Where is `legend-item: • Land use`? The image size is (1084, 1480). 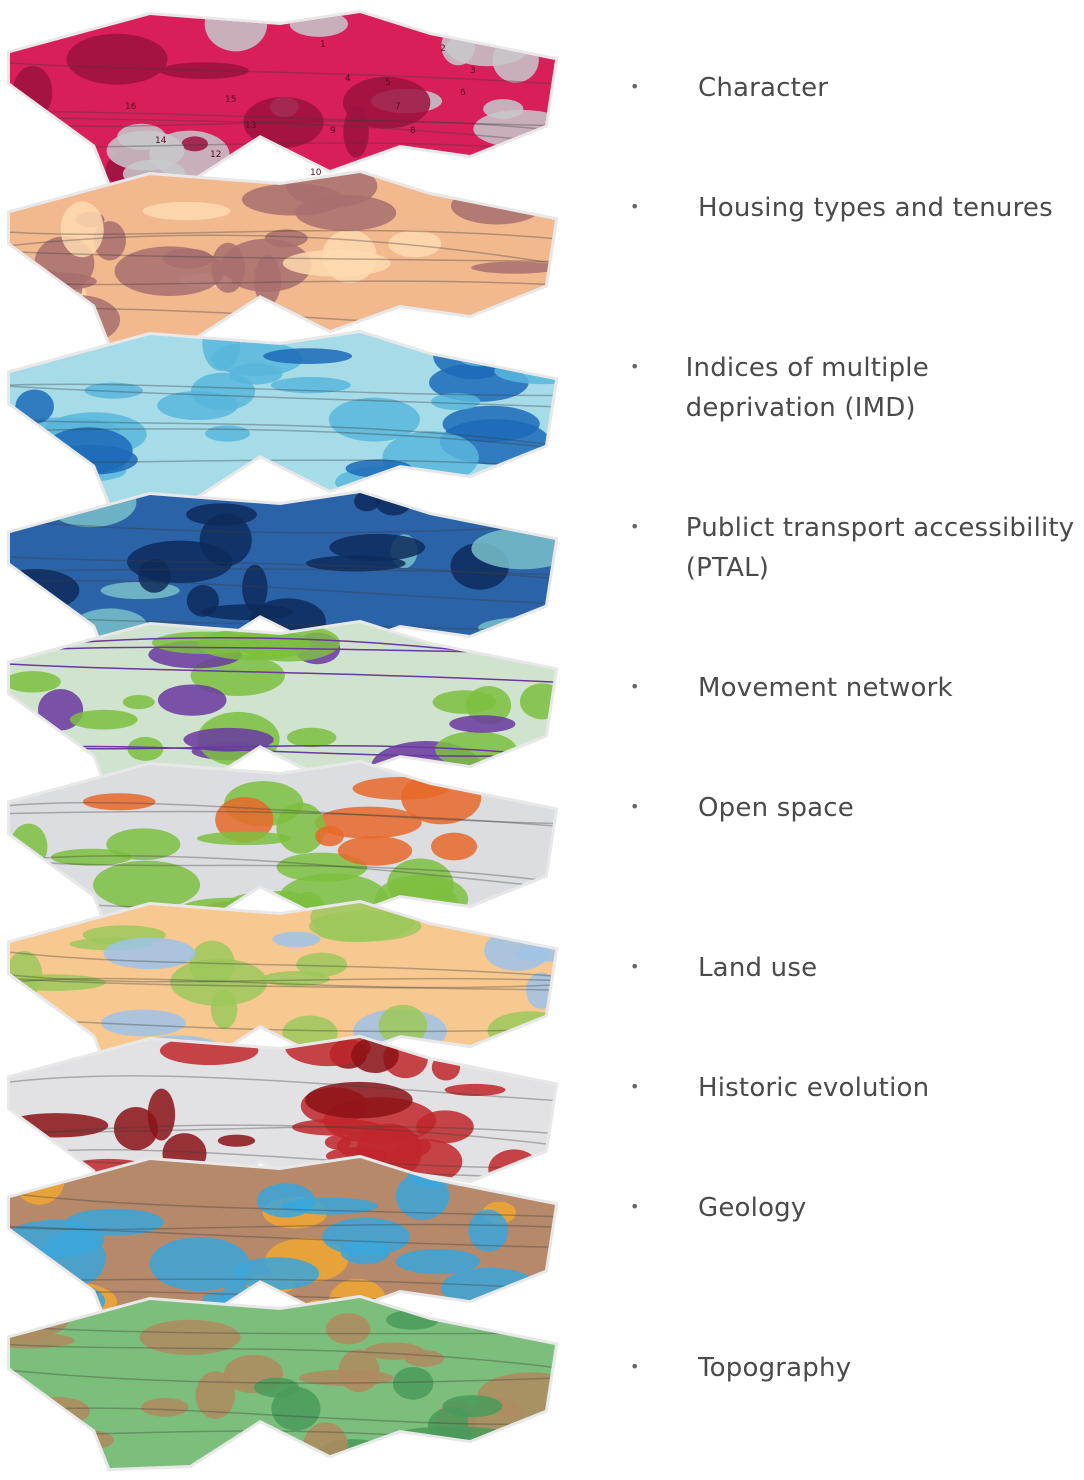
legend-item: • Land use is located at coordinates (855, 968).